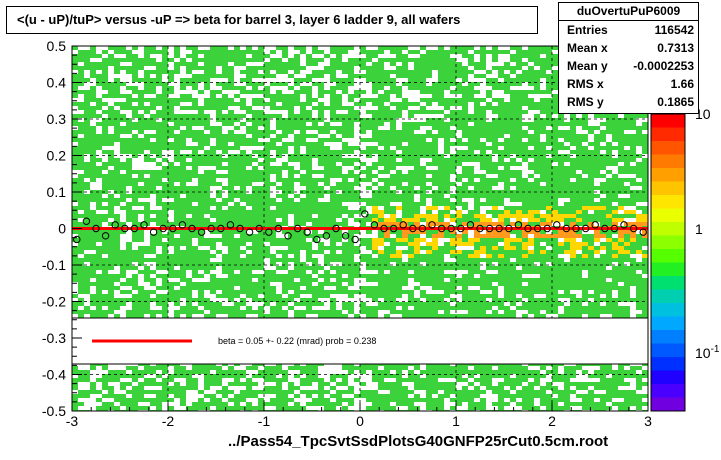 The image size is (721, 460). What do you see at coordinates (57, 156) in the screenshot?
I see `y-tick-label: 0.2` at bounding box center [57, 156].